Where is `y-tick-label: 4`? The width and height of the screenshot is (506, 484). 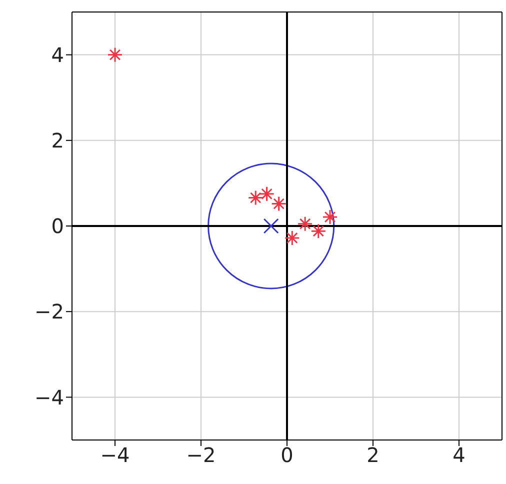 y-tick-label: 4 is located at coordinates (57, 54).